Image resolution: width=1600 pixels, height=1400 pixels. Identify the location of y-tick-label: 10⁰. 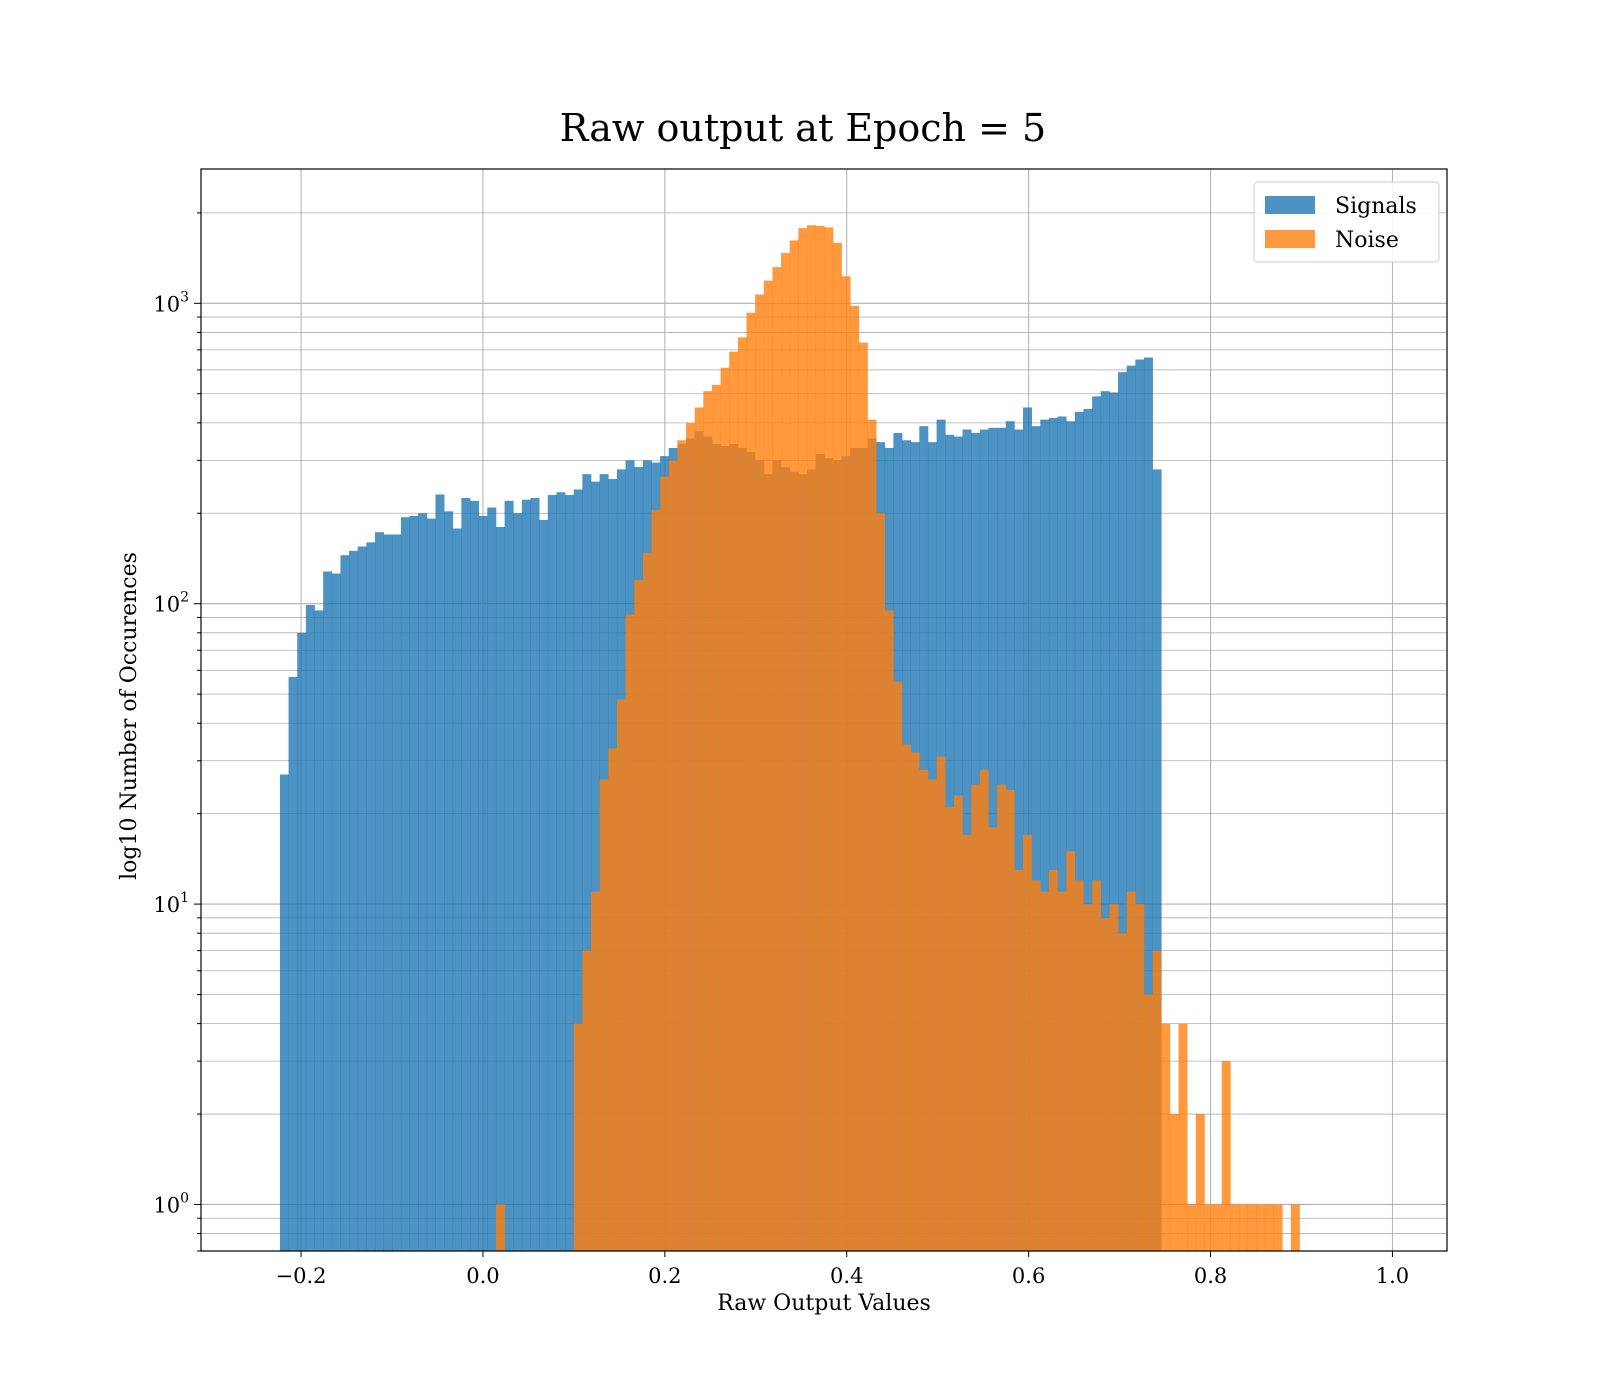
(171, 1203).